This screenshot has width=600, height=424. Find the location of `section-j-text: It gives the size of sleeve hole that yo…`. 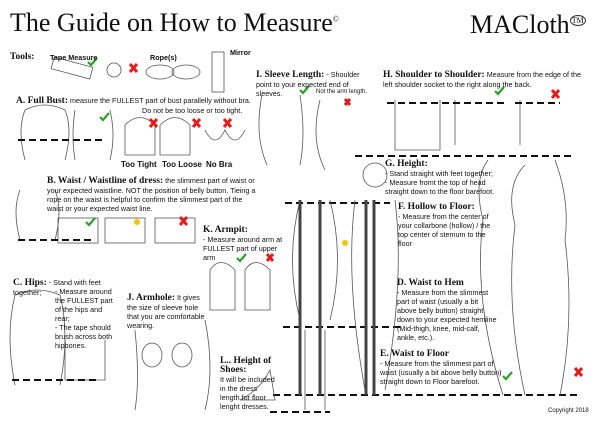

section-j-text: It gives the size of sleeve hole that yo… is located at coordinates (166, 311).